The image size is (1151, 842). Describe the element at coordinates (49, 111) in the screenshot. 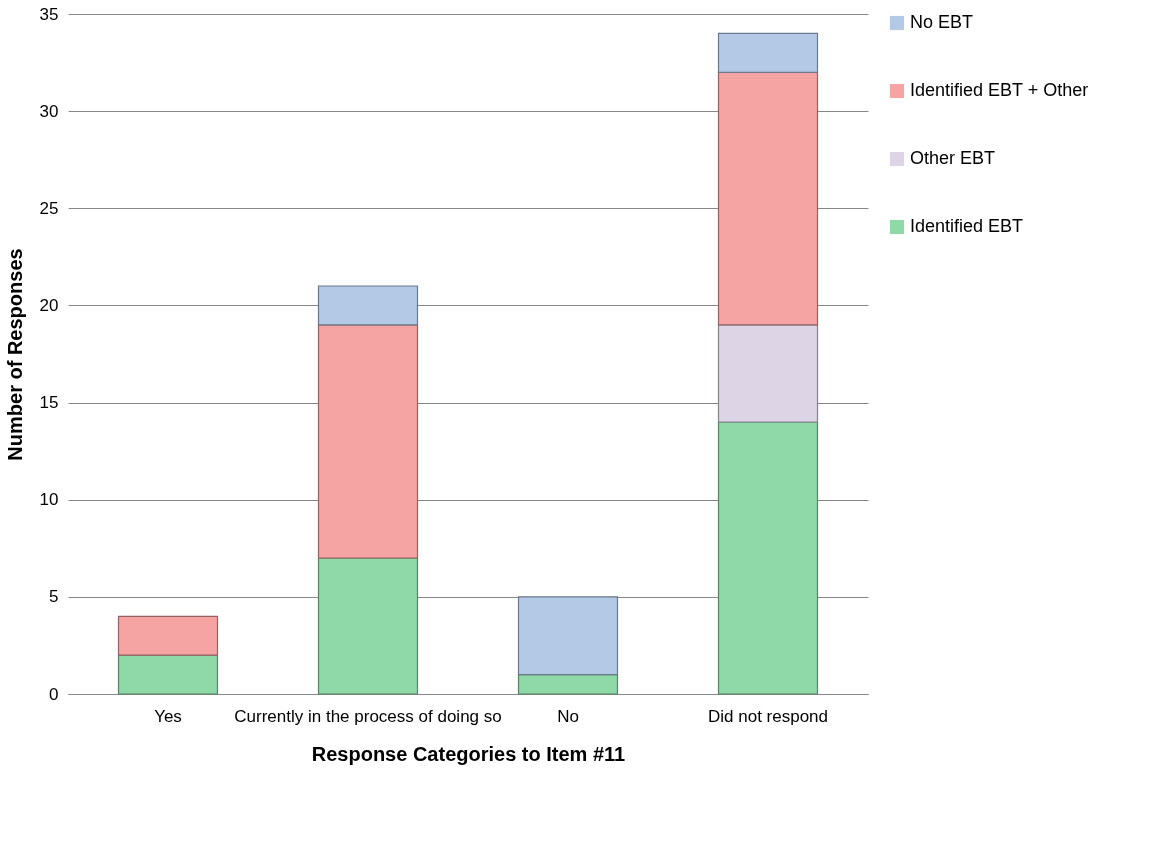

I see `y-tick-label: 30` at that location.